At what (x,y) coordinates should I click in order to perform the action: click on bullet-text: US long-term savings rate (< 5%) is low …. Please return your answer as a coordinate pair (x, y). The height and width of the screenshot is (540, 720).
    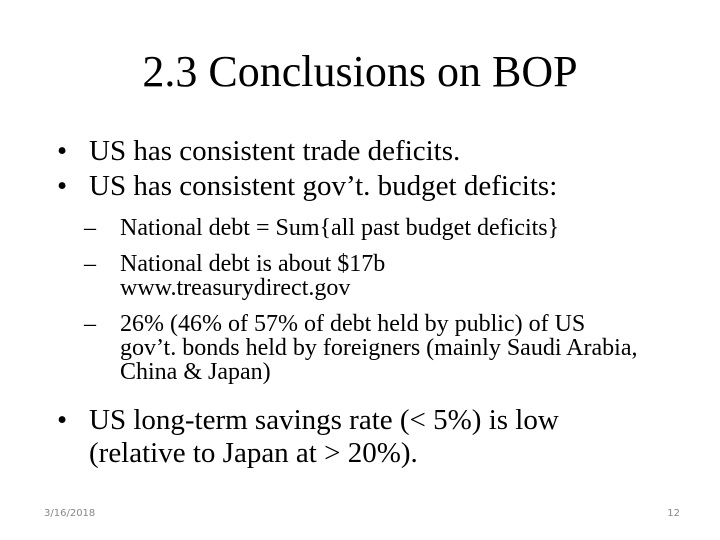
    Looking at the image, I should click on (324, 436).